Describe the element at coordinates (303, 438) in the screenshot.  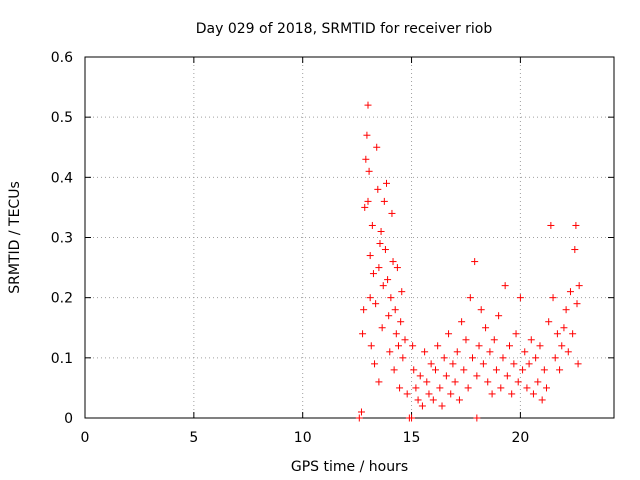
I see `x-tick-label: 10` at that location.